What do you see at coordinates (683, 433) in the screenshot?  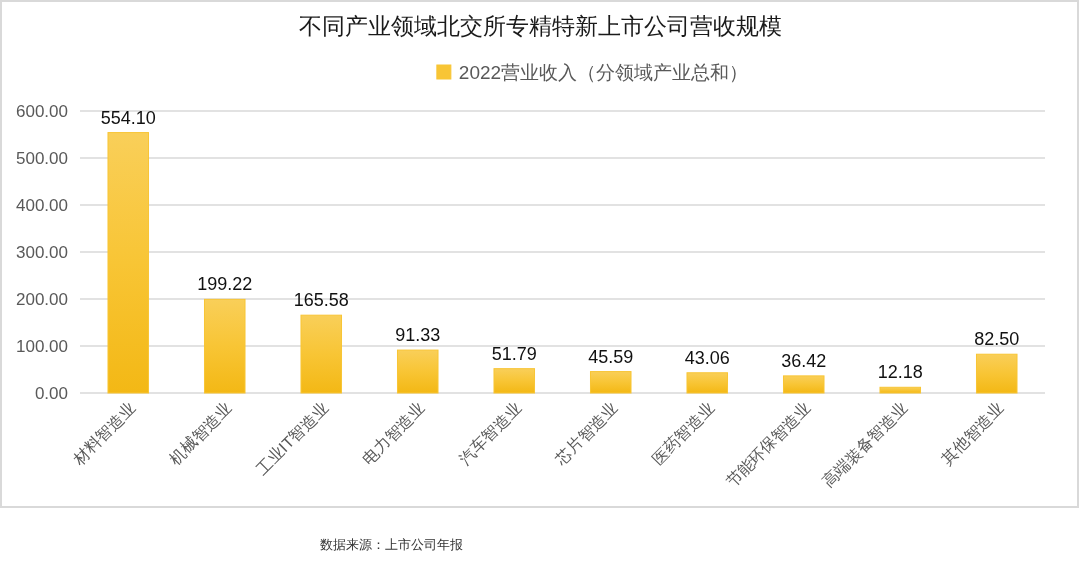 I see `x-tick-label: 医药智造业` at bounding box center [683, 433].